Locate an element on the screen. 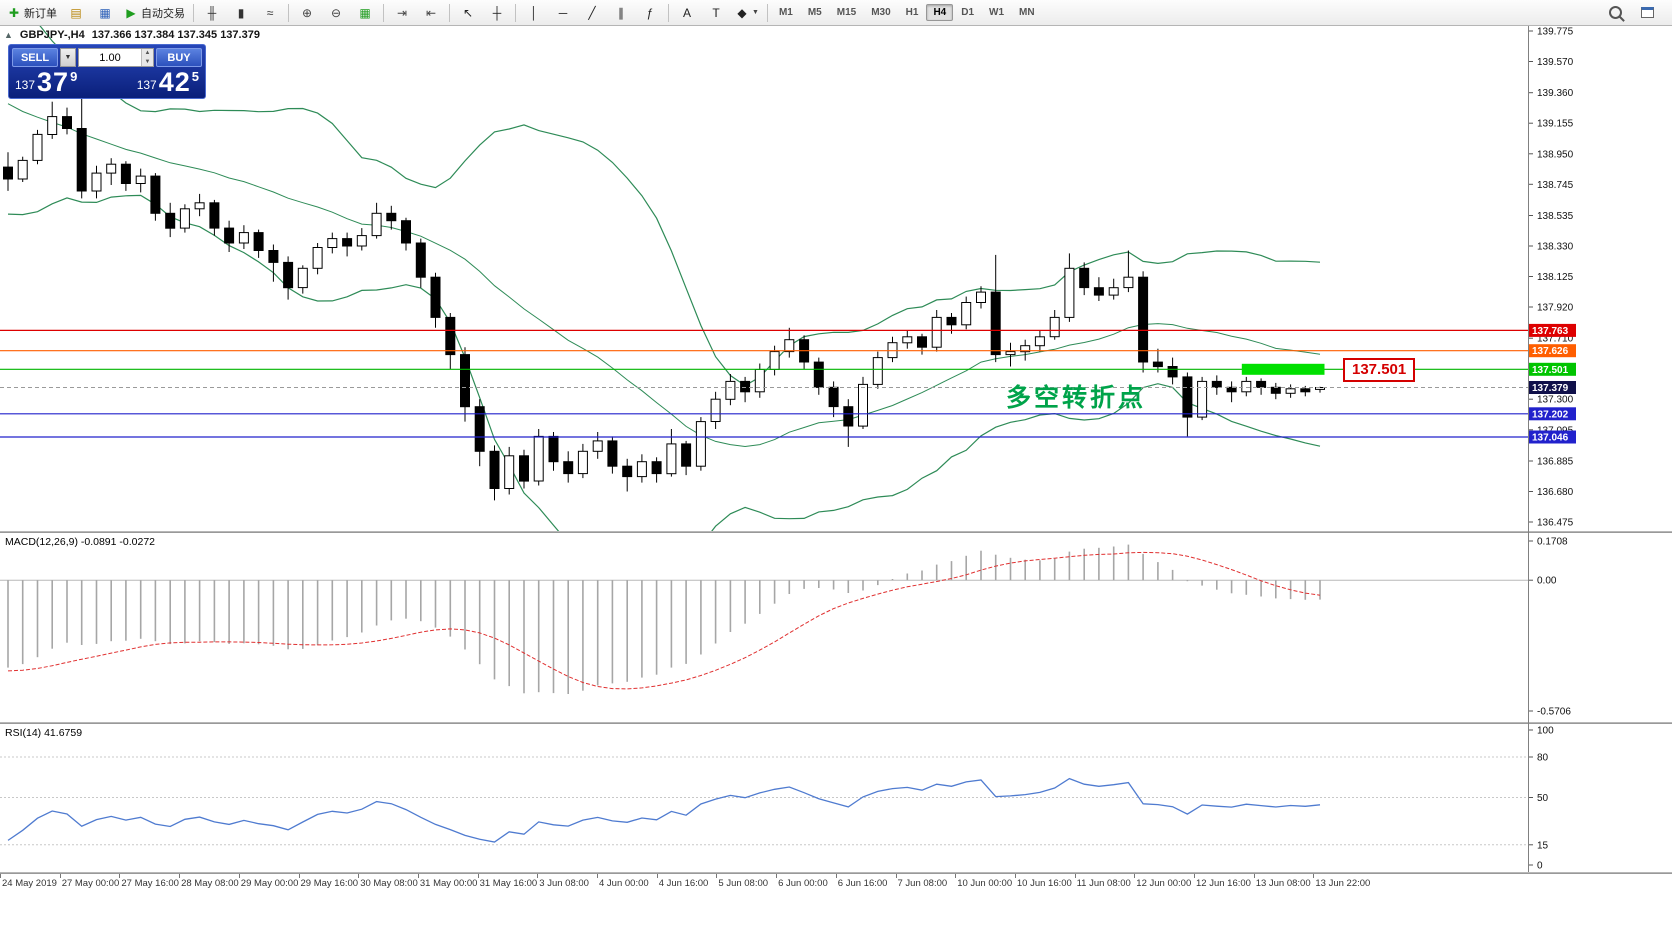 This screenshot has width=1672, height=950. ask-price: 137 42 5 is located at coordinates (167, 82).